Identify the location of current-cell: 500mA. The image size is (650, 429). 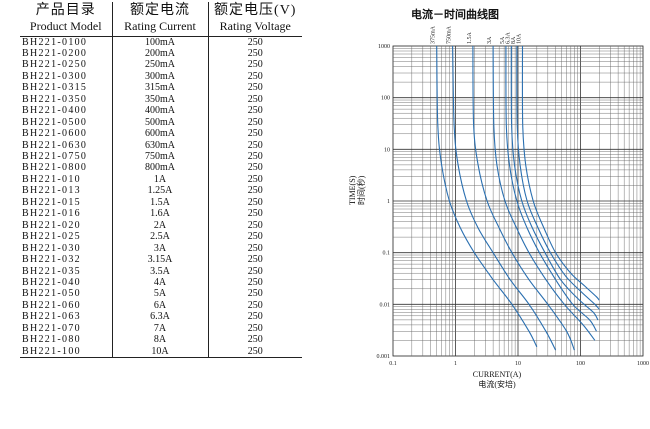
(159, 122).